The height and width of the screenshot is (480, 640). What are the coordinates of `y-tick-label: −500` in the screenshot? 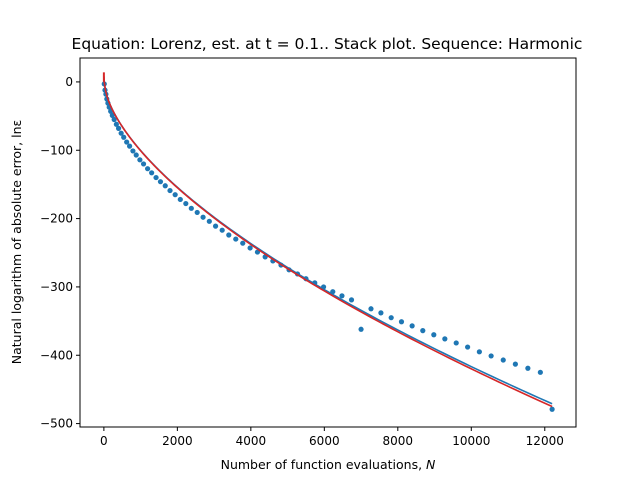 It's located at (56, 424).